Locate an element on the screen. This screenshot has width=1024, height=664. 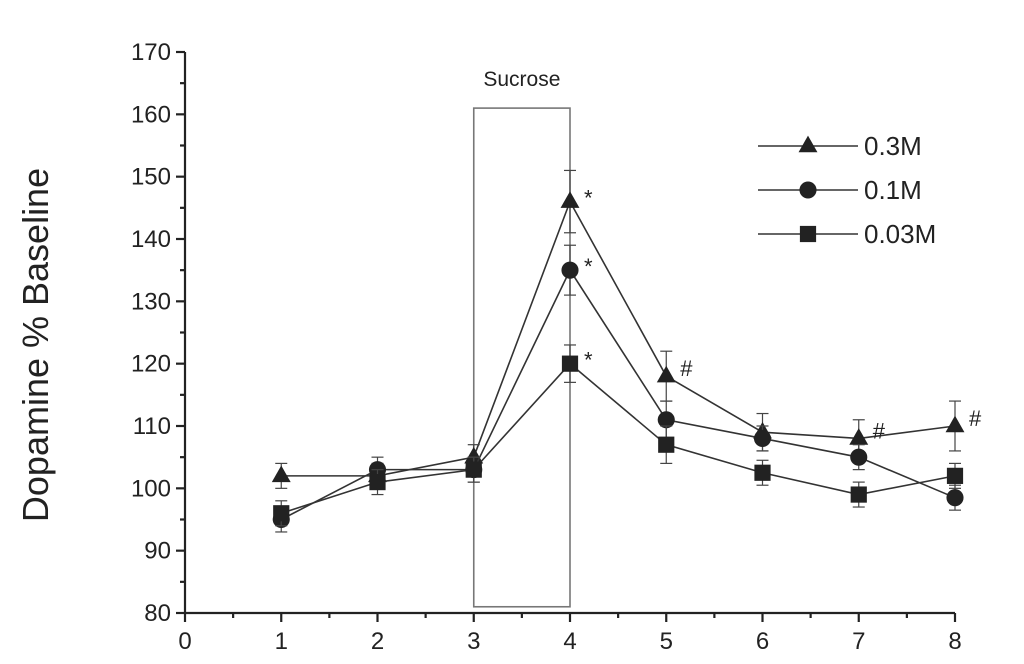
y-tick-label: 90 is located at coordinates (157, 551).